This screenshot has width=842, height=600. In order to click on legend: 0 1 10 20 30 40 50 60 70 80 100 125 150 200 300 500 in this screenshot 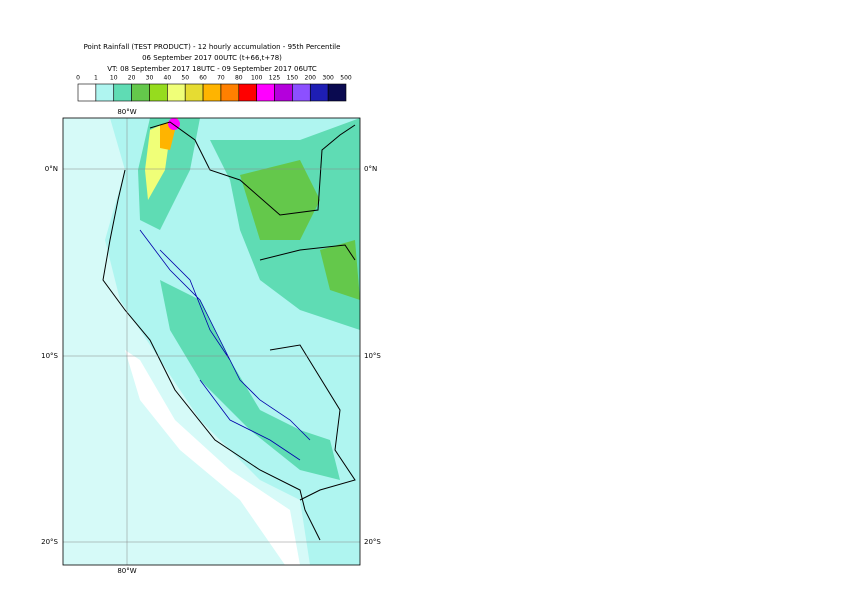, I will do `click(214, 88)`.